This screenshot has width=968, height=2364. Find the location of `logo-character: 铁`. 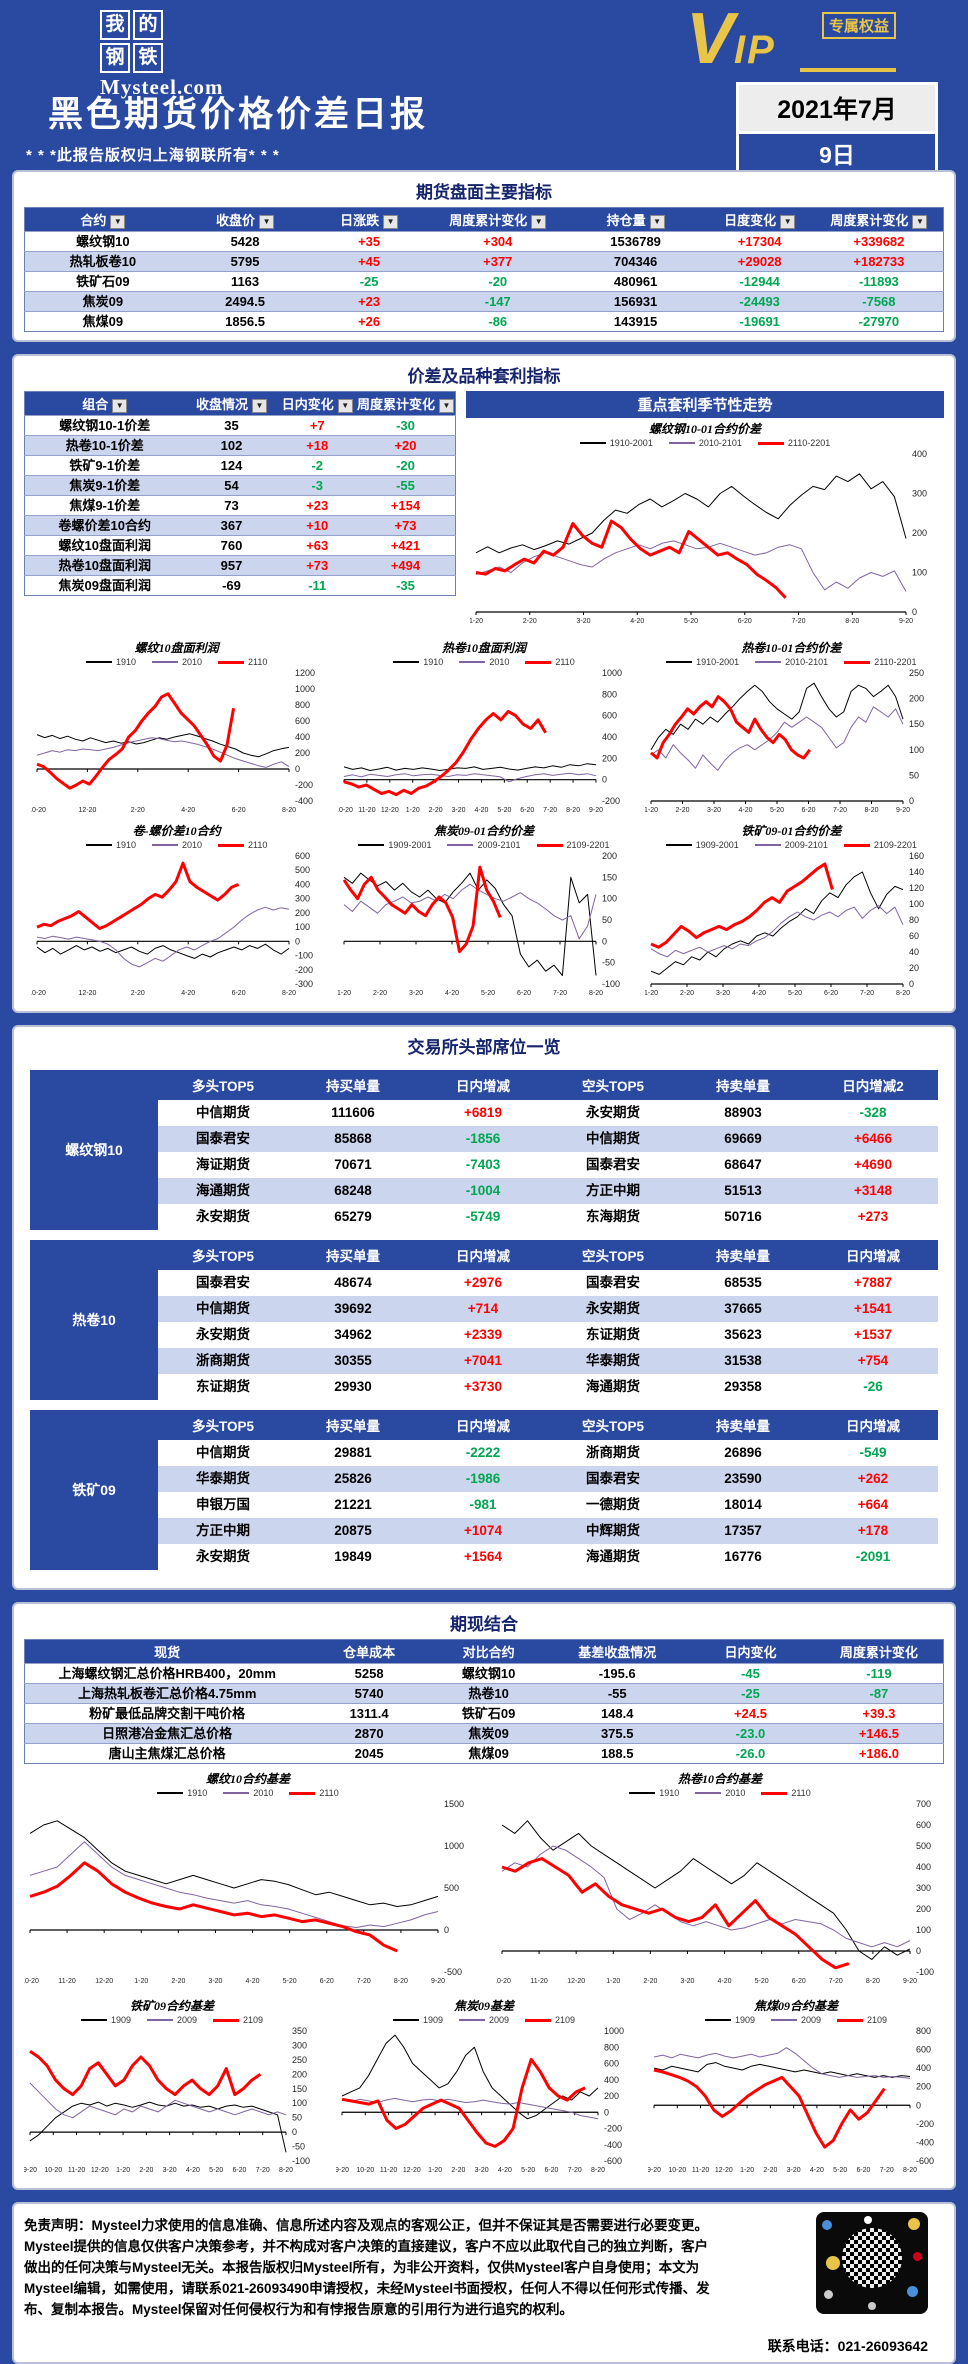

logo-character: 铁 is located at coordinates (148, 58).